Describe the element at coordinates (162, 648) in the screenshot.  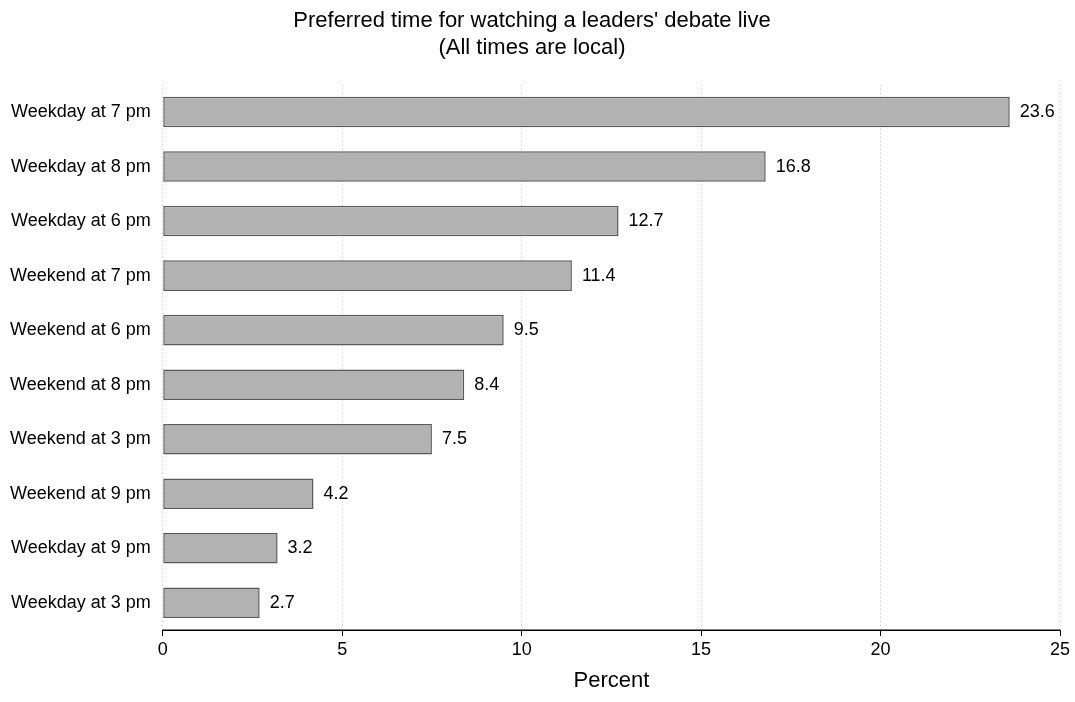
I see `x-tick-label: 0` at that location.